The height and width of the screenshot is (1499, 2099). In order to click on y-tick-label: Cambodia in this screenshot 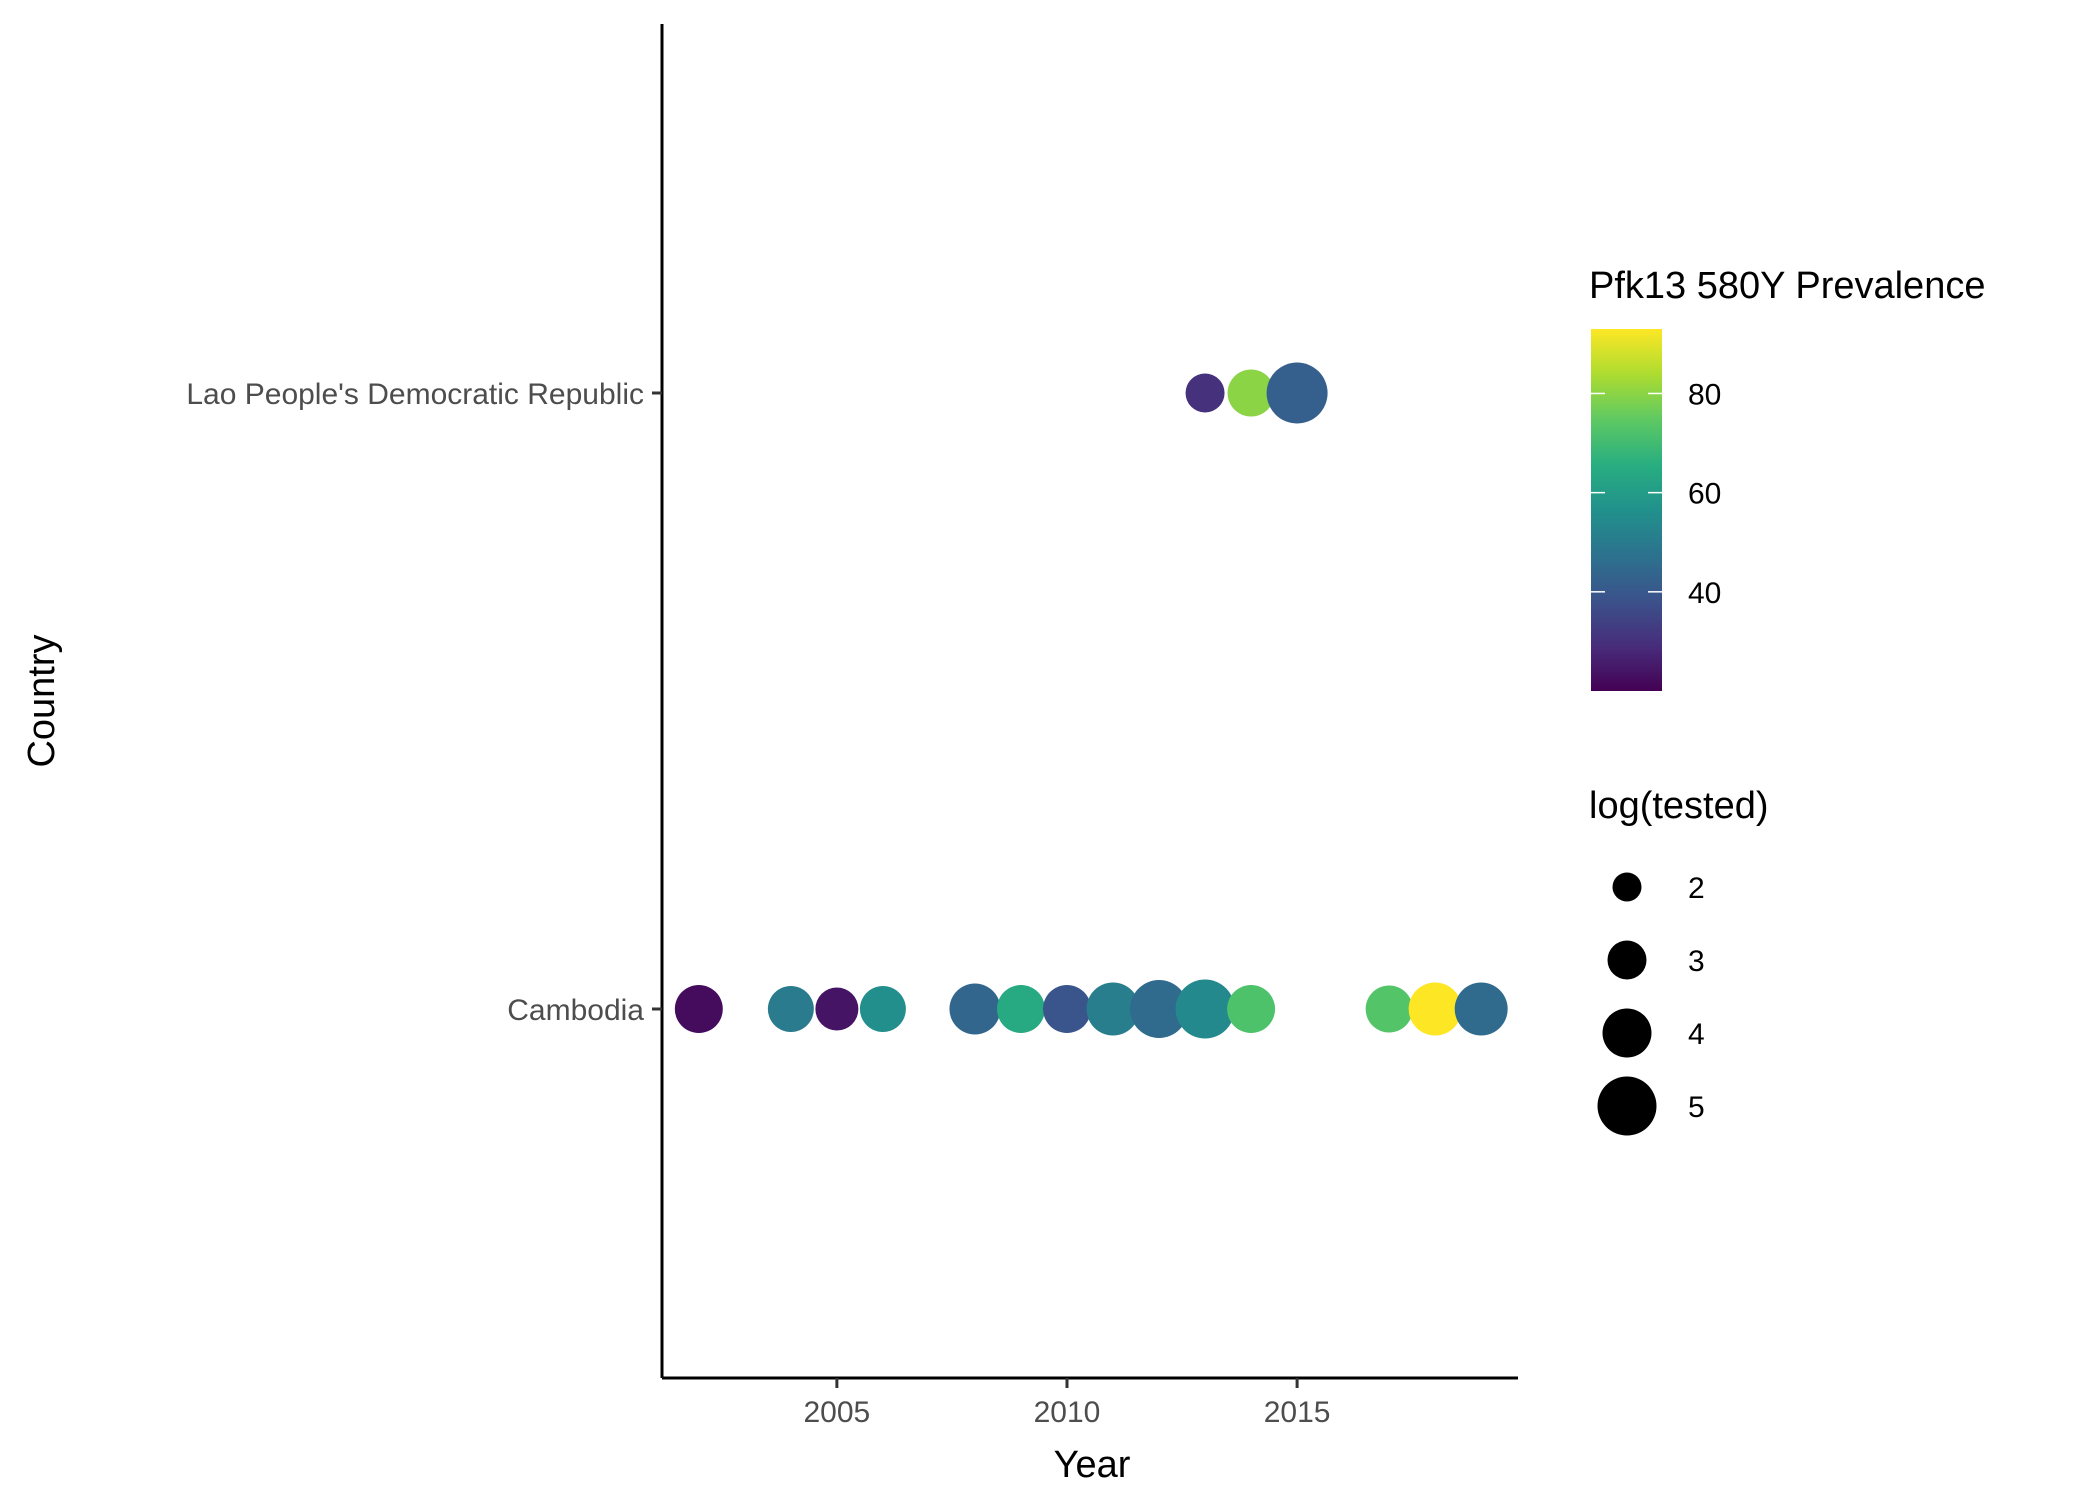, I will do `click(575, 1010)`.